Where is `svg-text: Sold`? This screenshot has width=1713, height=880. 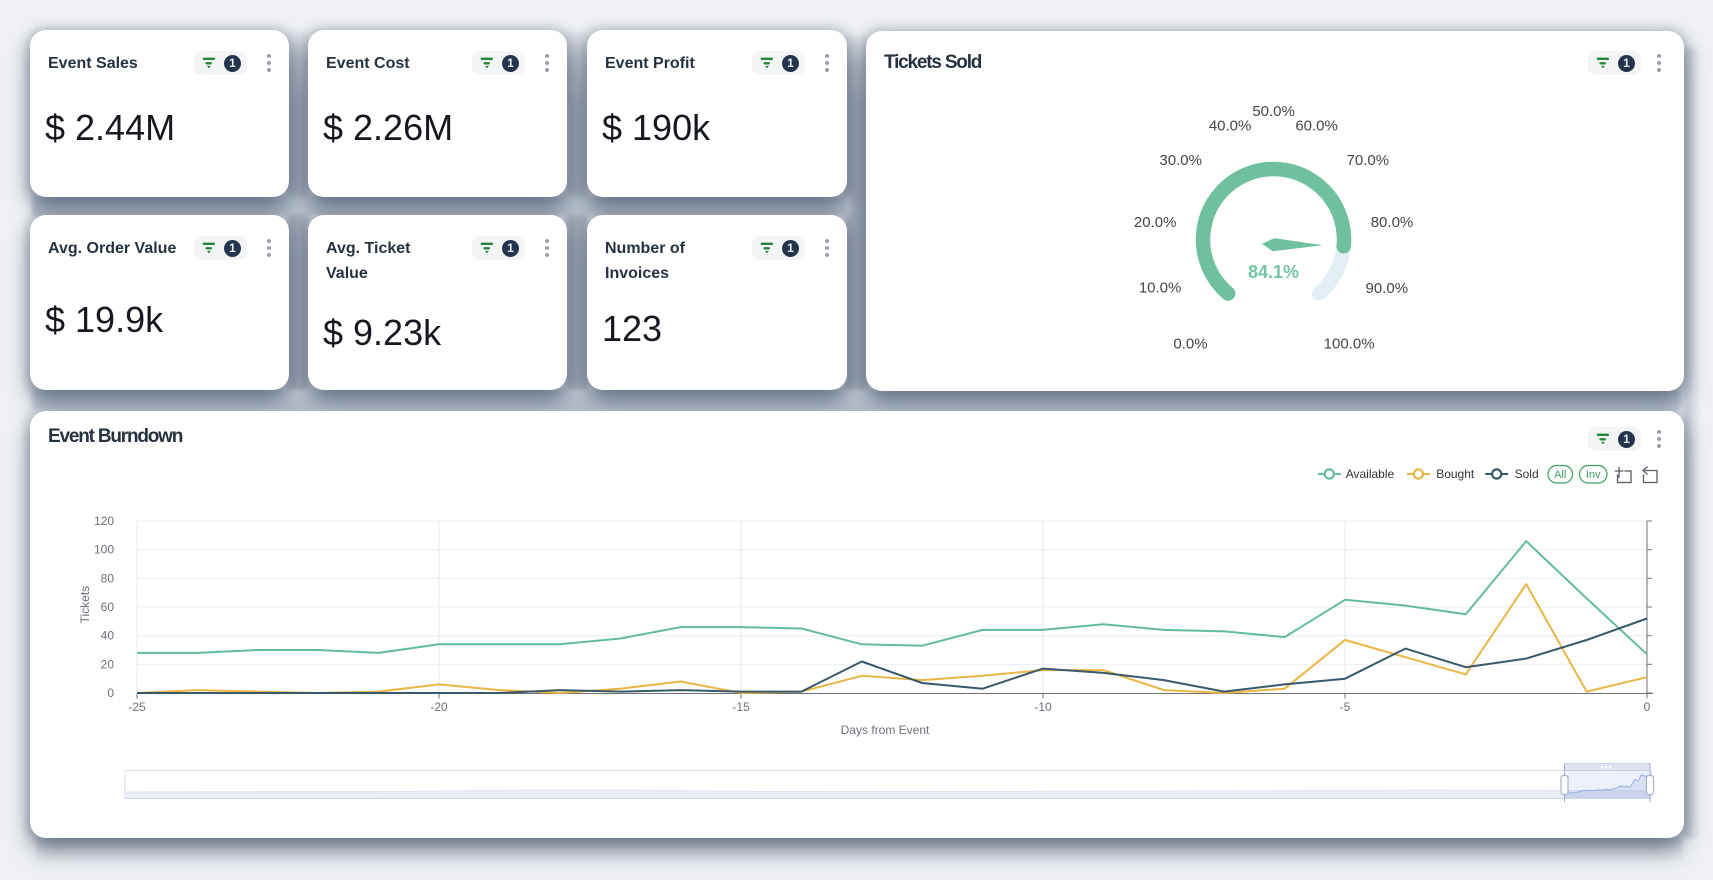 svg-text: Sold is located at coordinates (1527, 474).